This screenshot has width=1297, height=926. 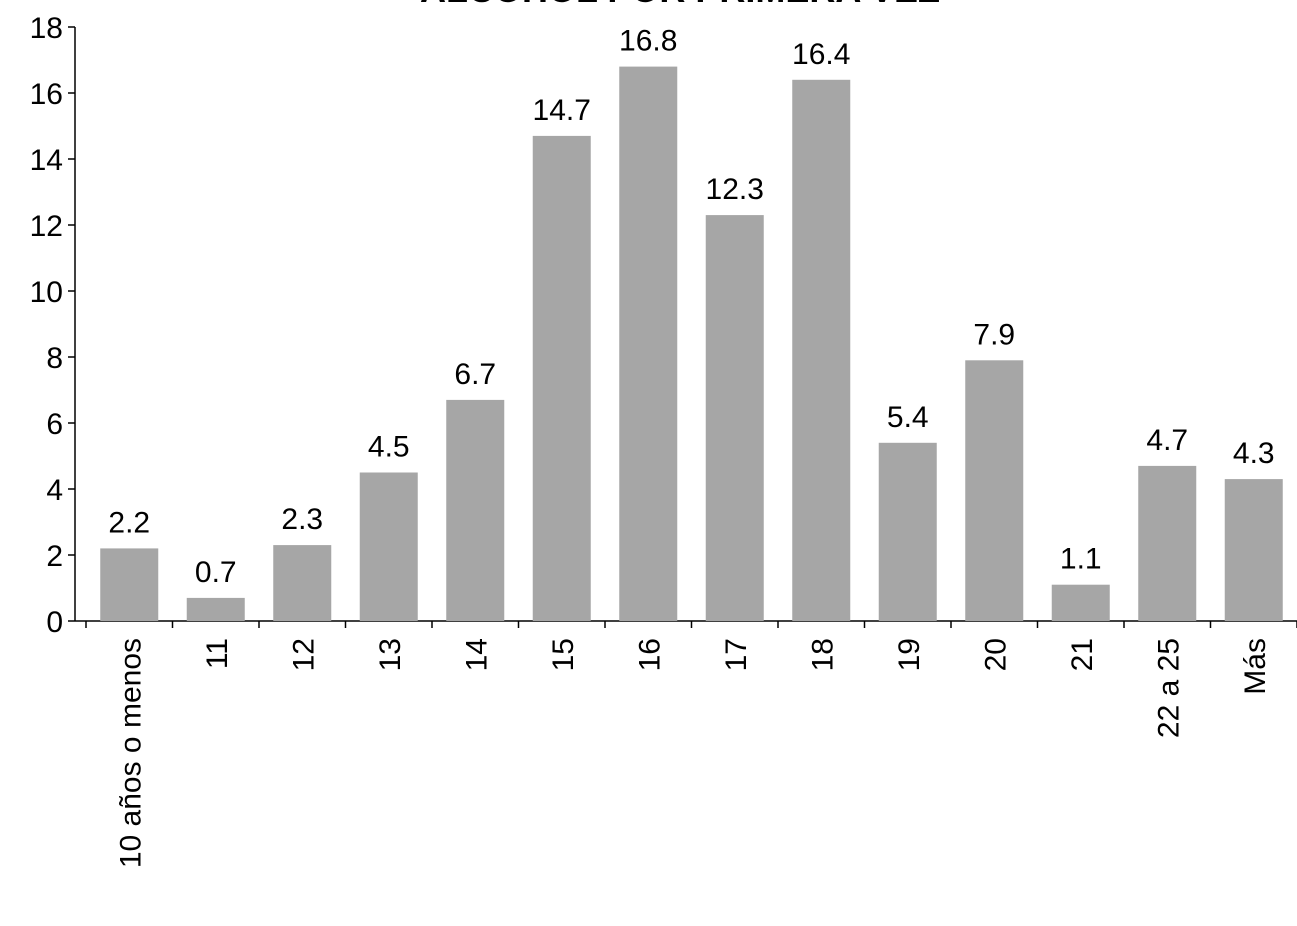 What do you see at coordinates (648, 41) in the screenshot?
I see `value-label: 16.8` at bounding box center [648, 41].